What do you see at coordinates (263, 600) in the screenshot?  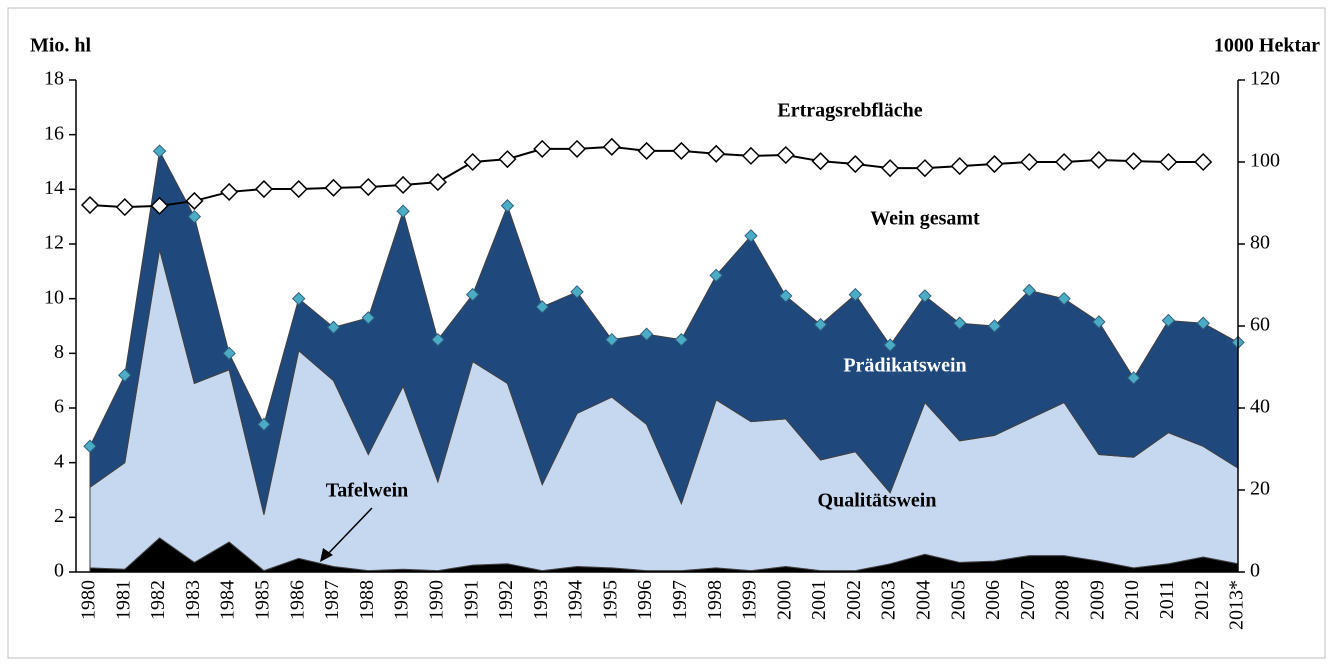 I see `x-tick-label: 1985` at bounding box center [263, 600].